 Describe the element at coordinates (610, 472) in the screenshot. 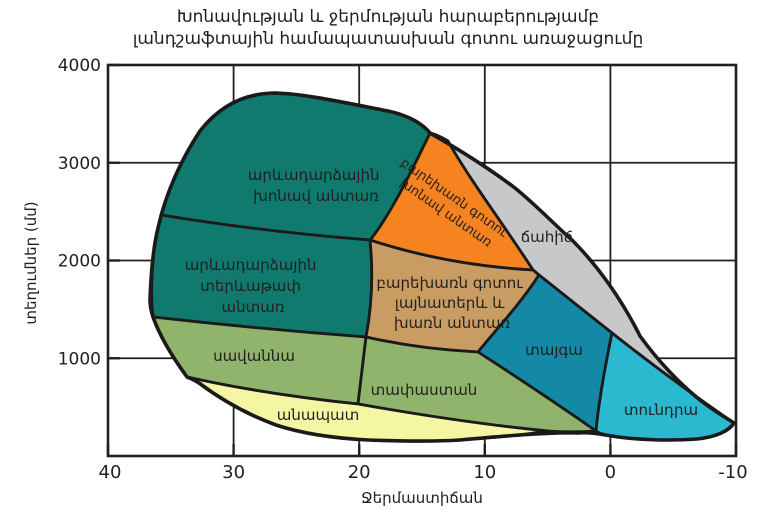

I see `x-tick-0: 0` at that location.